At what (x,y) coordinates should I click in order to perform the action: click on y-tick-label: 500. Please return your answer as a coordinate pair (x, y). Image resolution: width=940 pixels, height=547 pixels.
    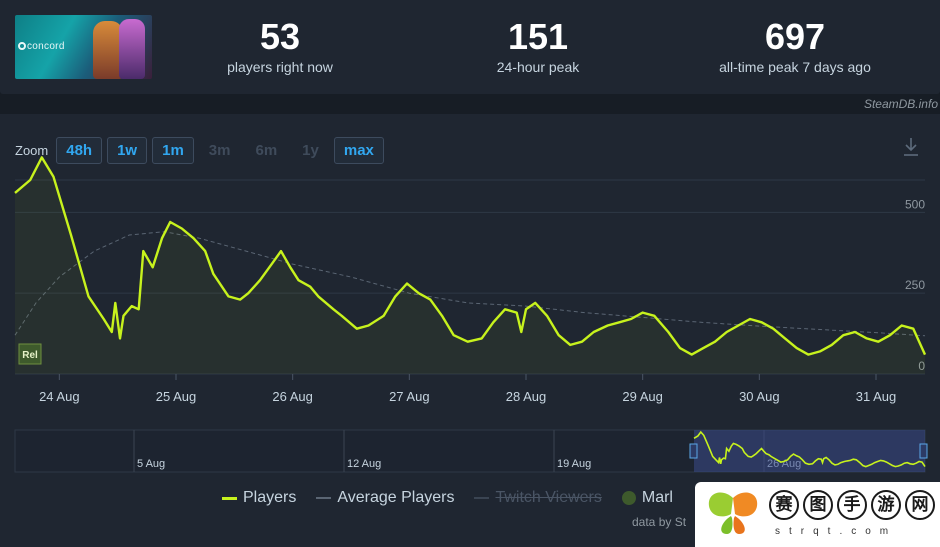
    Looking at the image, I should click on (915, 204).